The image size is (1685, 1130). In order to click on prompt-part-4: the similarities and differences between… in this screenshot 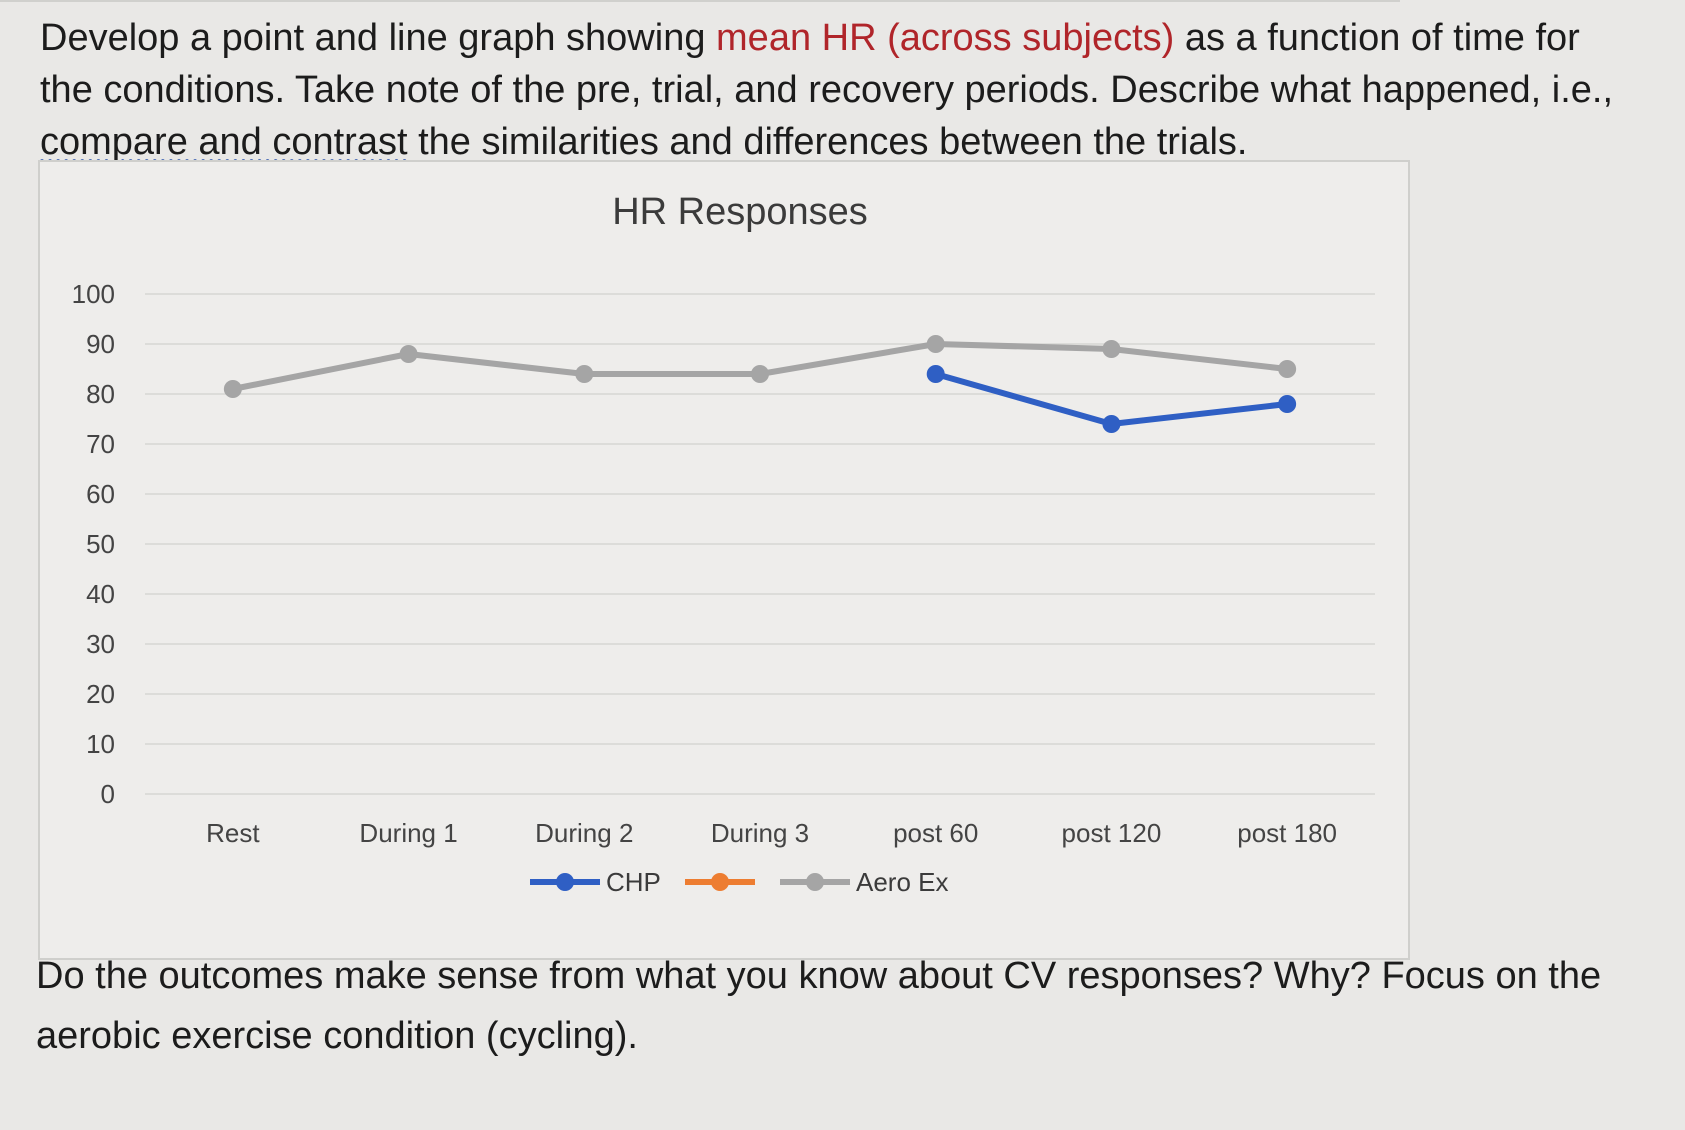, I will do `click(827, 142)`.